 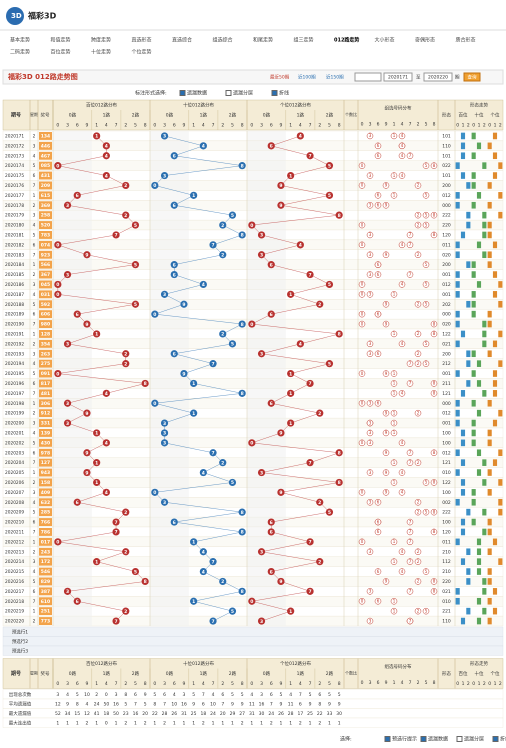 I want to click on ball-digit: 9, so click(x=86, y=255).